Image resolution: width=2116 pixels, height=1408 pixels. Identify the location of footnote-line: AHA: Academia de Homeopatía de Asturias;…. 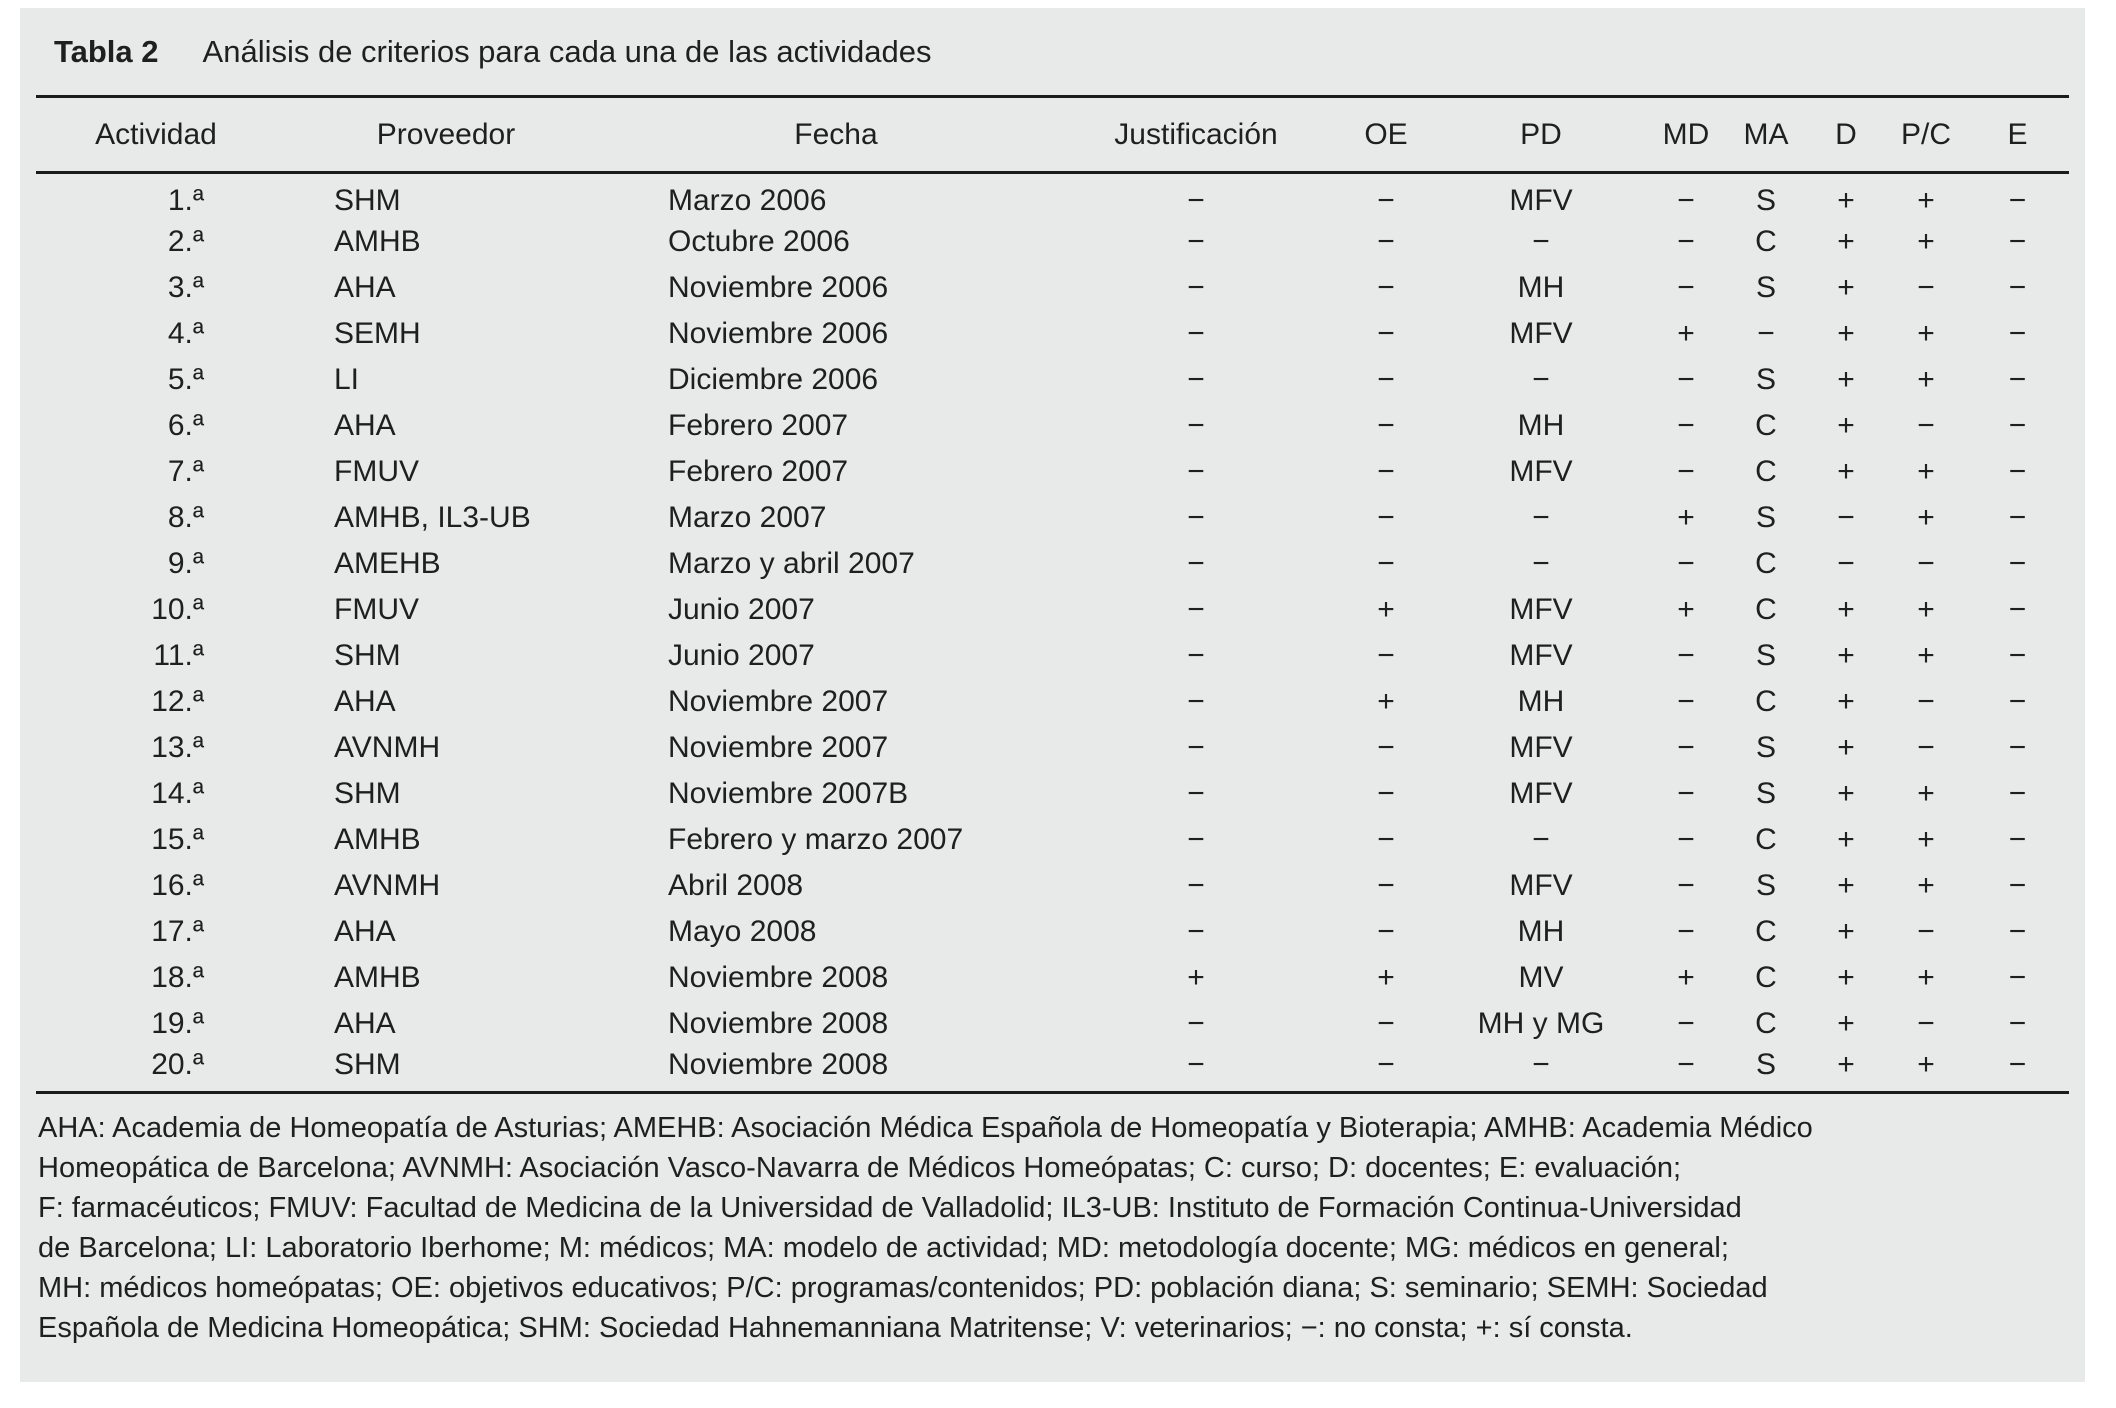
(925, 1128).